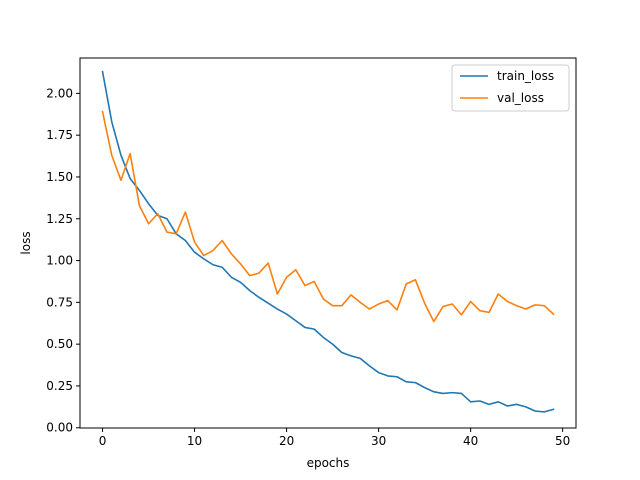  Describe the element at coordinates (59, 302) in the screenshot. I see `y-tick-label: 0.75` at that location.